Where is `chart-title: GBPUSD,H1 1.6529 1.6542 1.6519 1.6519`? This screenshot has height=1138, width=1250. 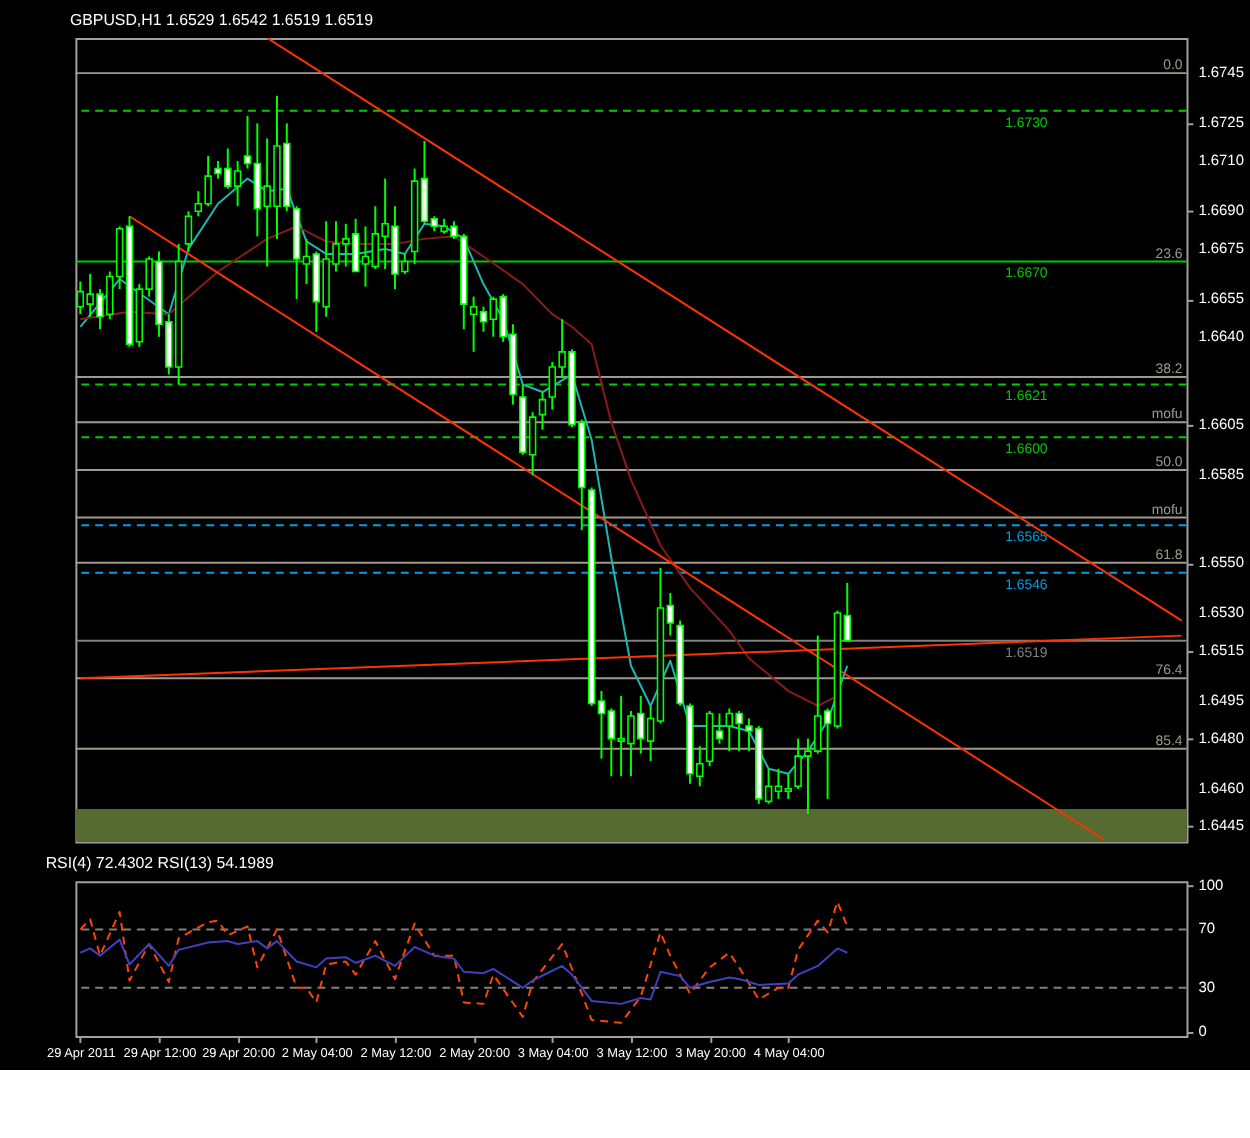 chart-title: GBPUSD,H1 1.6529 1.6542 1.6519 1.6519 is located at coordinates (222, 19).